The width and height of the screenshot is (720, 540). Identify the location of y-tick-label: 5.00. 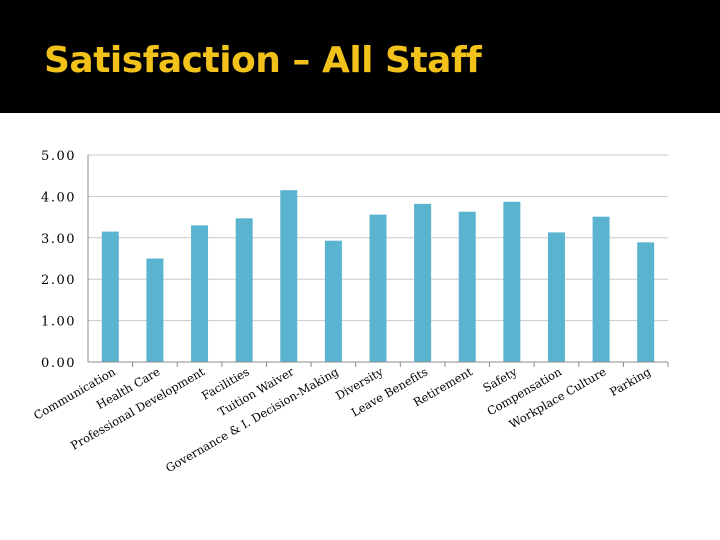
(58, 156).